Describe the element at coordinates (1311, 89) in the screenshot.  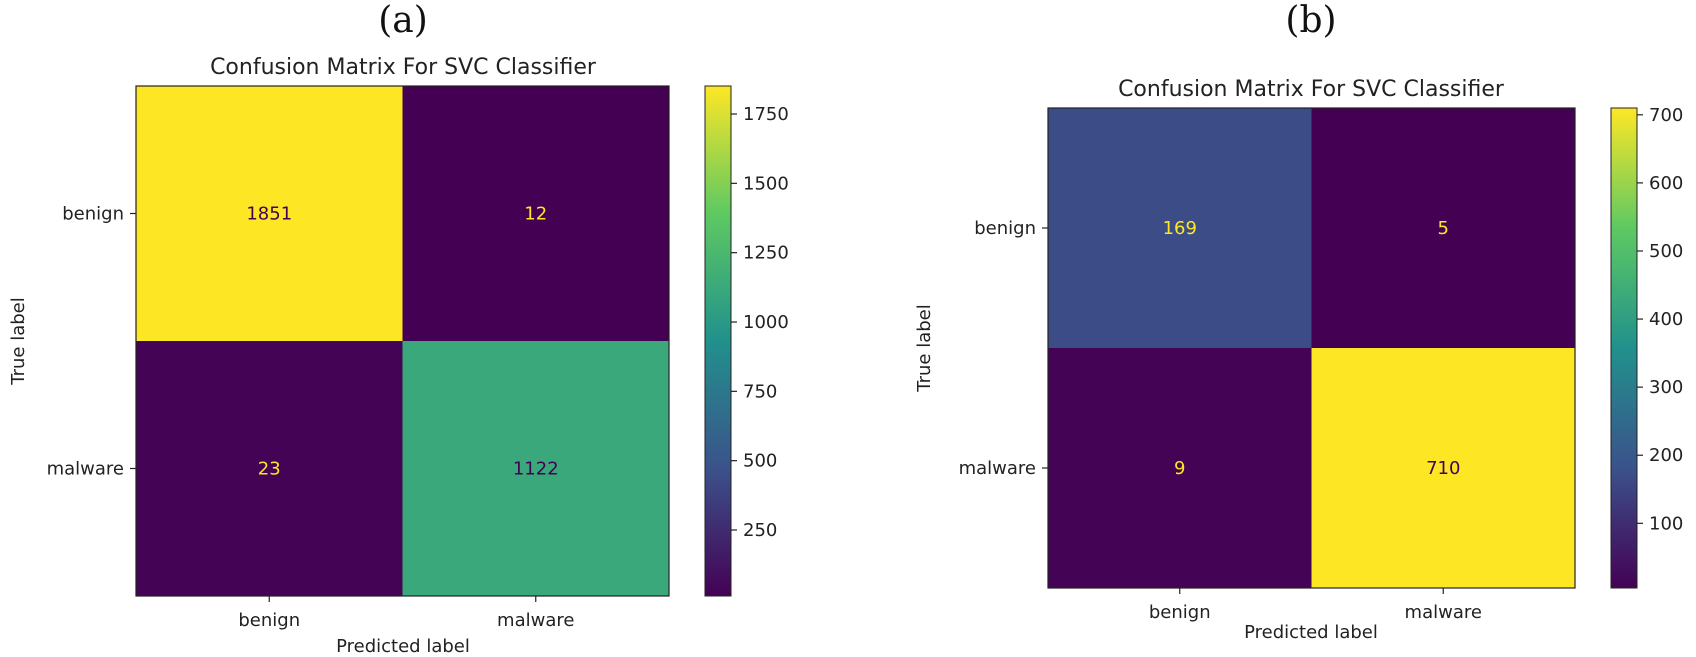
I see `panel-b-title: Confusion Matrix For SVC Classifier` at that location.